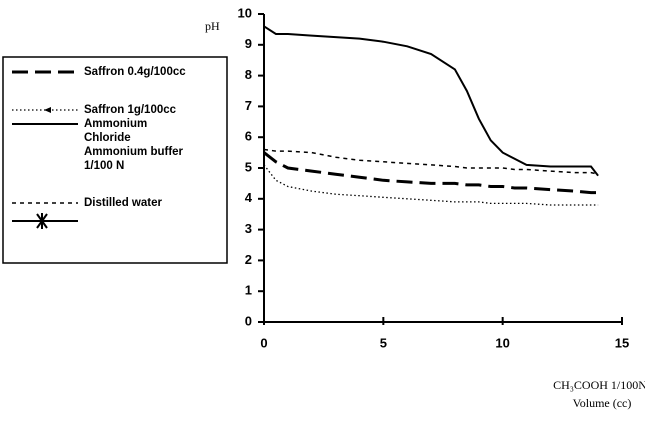 This screenshot has height=424, width=645. What do you see at coordinates (248, 290) in the screenshot?
I see `y-tick-label: 1` at bounding box center [248, 290].